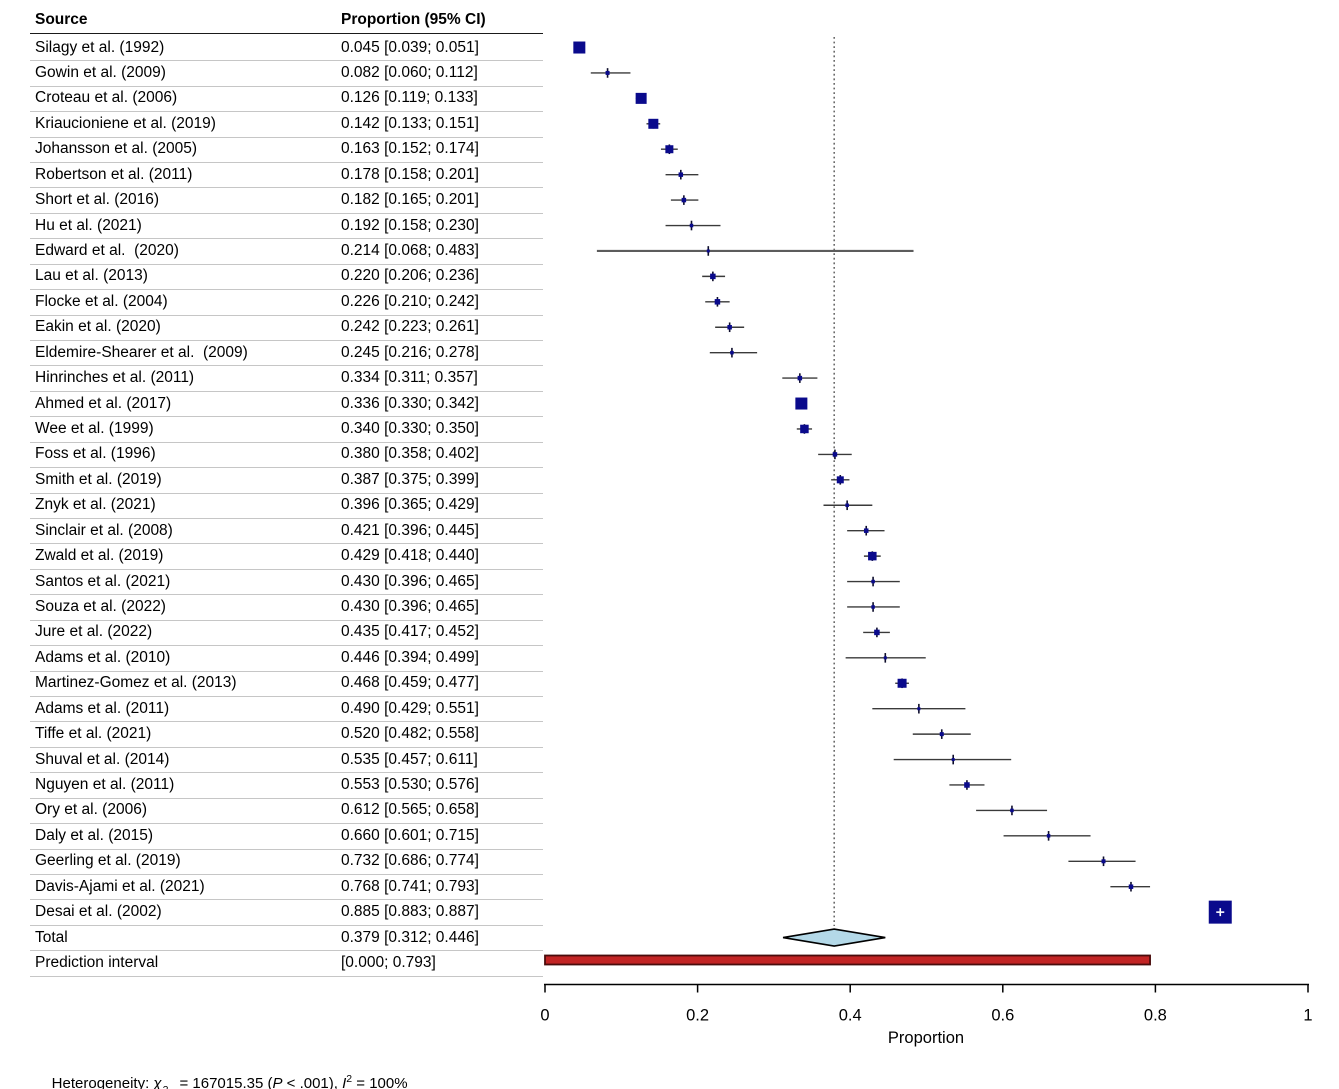 This screenshot has width=1339, height=1089. What do you see at coordinates (388, 962) in the screenshot?
I see `study-ci-value: [0.000; 0.793]` at bounding box center [388, 962].